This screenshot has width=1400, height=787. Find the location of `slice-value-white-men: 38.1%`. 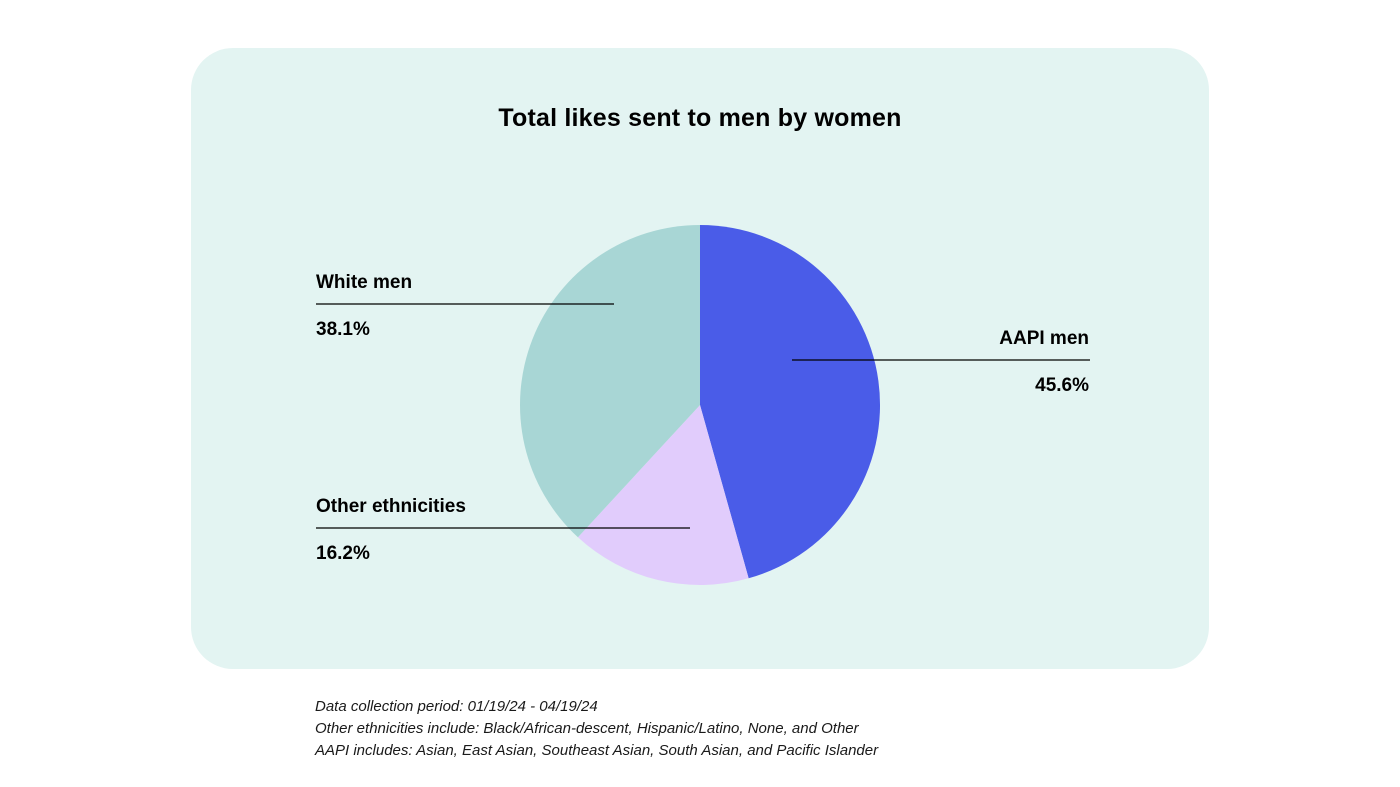

slice-value-white-men: 38.1% is located at coordinates (343, 329).